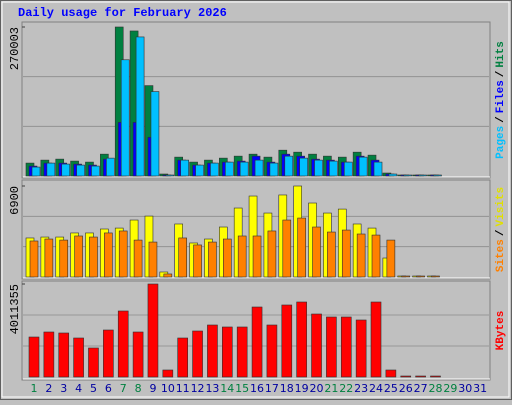 The width and height of the screenshot is (512, 405). Describe the element at coordinates (257, 388) in the screenshot. I see `x-tick-label: 16` at that location.